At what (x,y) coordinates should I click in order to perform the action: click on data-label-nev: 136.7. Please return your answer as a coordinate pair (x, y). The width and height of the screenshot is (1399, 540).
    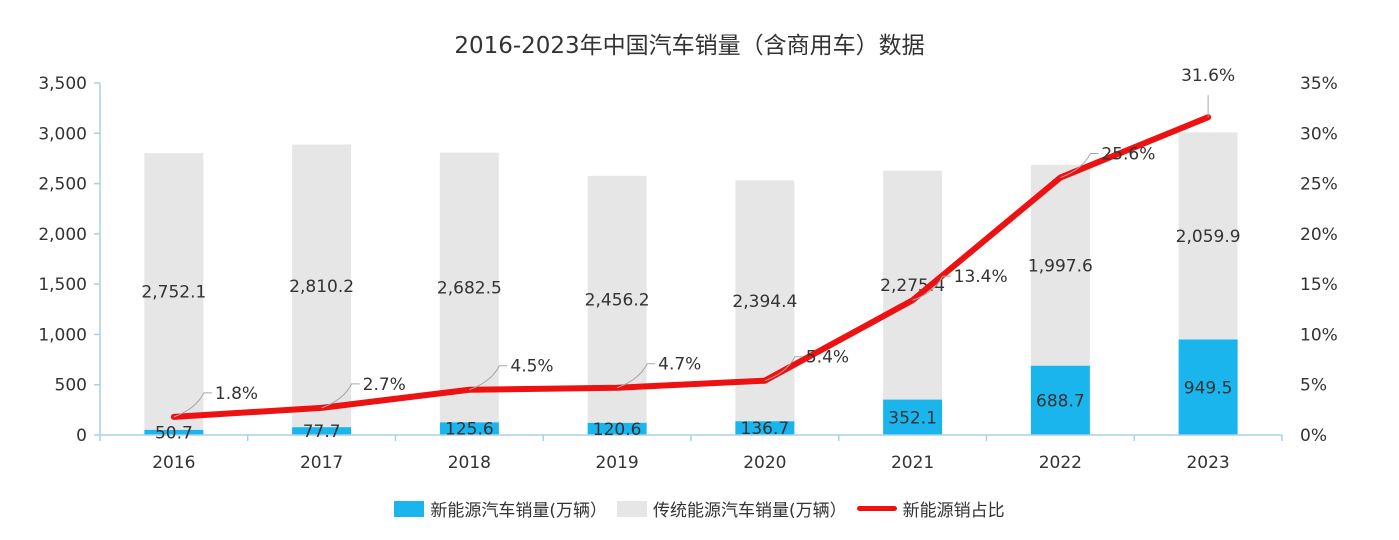
    Looking at the image, I should click on (765, 429).